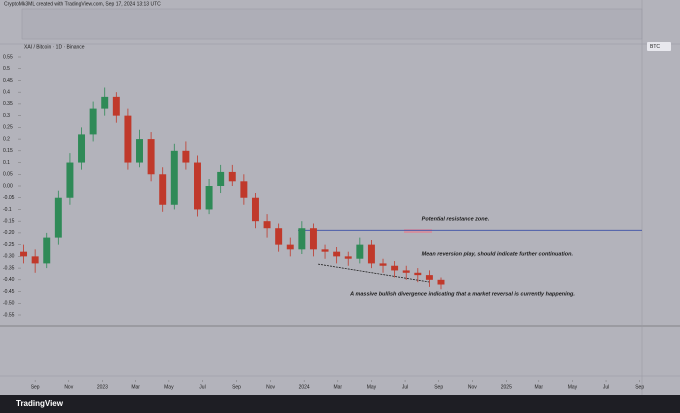 This screenshot has height=413, width=680. Describe the element at coordinates (9, 268) in the screenshot. I see `y-tick-label: -0.35` at that location.